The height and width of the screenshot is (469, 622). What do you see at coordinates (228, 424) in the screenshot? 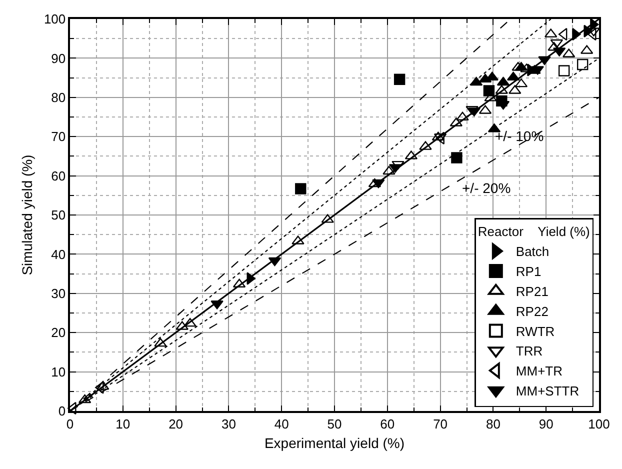
I see `x-tick-label: 30` at bounding box center [228, 424].